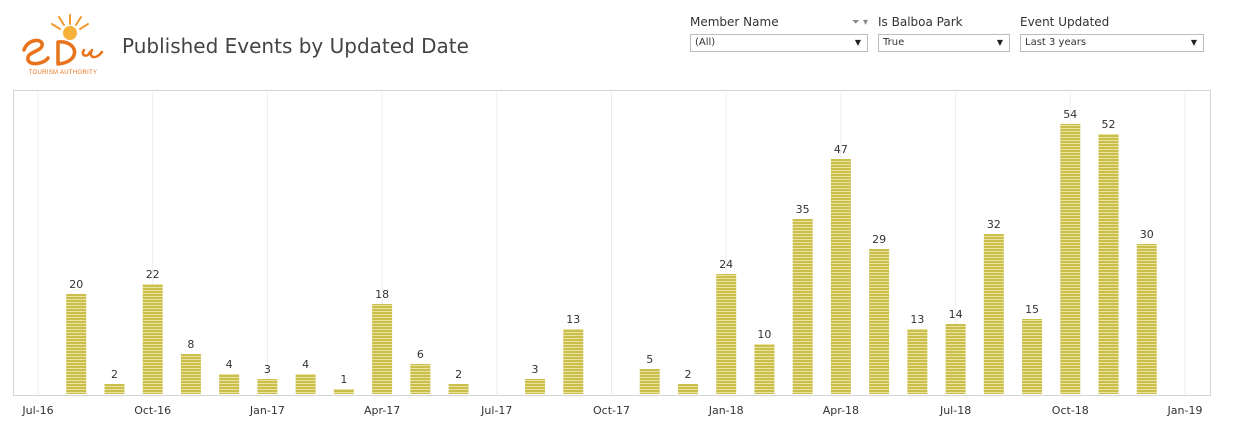  Describe the element at coordinates (841, 149) in the screenshot. I see `data-label: 47` at that location.